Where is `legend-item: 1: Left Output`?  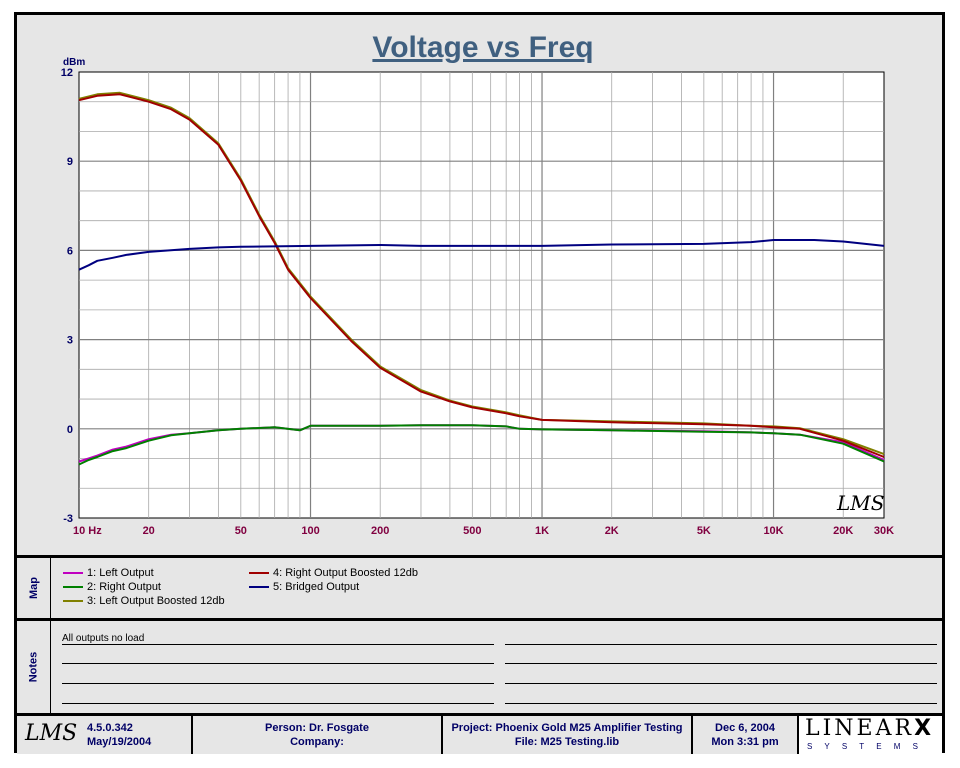
legend-item: 1: Left Output is located at coordinates (108, 573).